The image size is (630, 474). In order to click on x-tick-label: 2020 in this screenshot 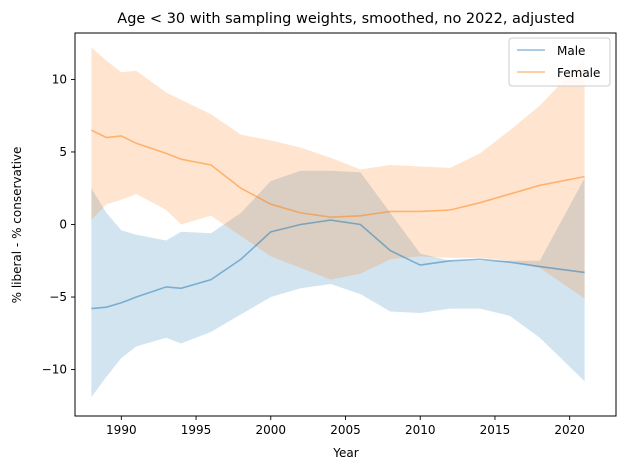, I will do `click(569, 430)`.